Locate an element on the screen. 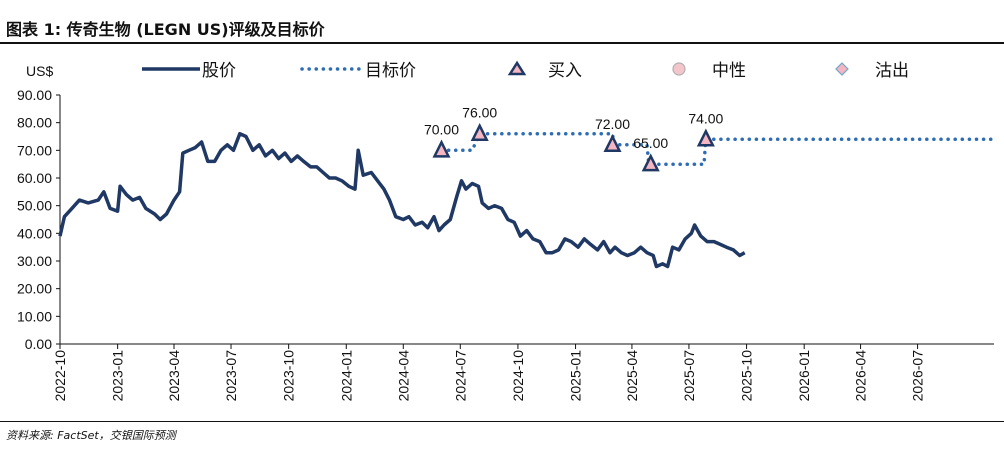 The height and width of the screenshot is (455, 1004). x-tick-label: 2023-07 is located at coordinates (231, 376).